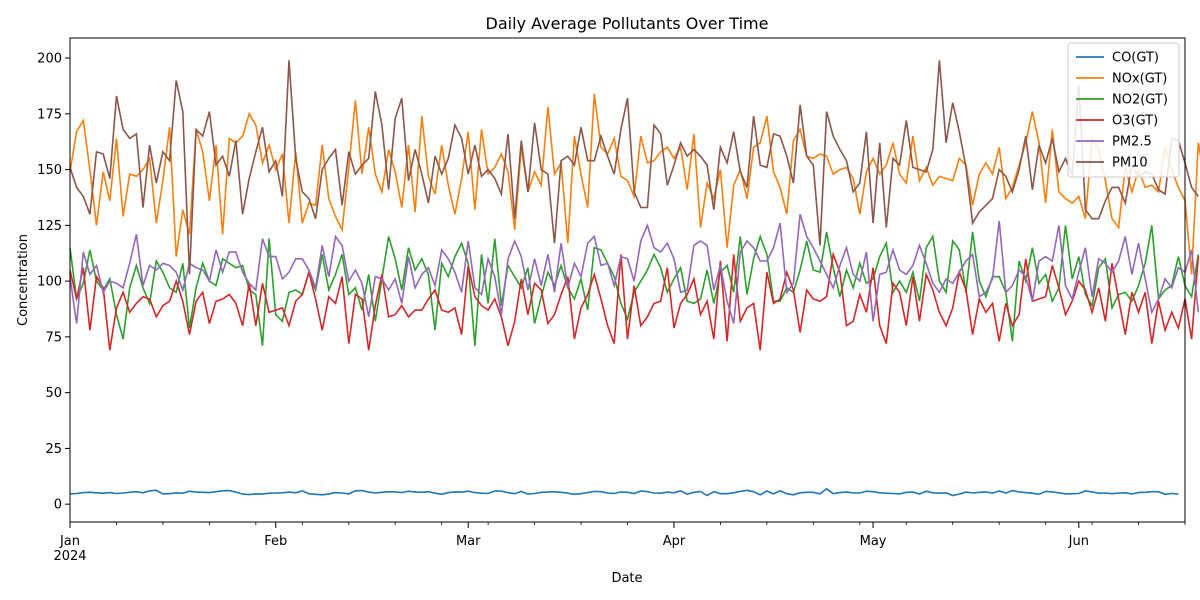  I want to click on legend-label-2: NO2(GT), so click(1140, 100).